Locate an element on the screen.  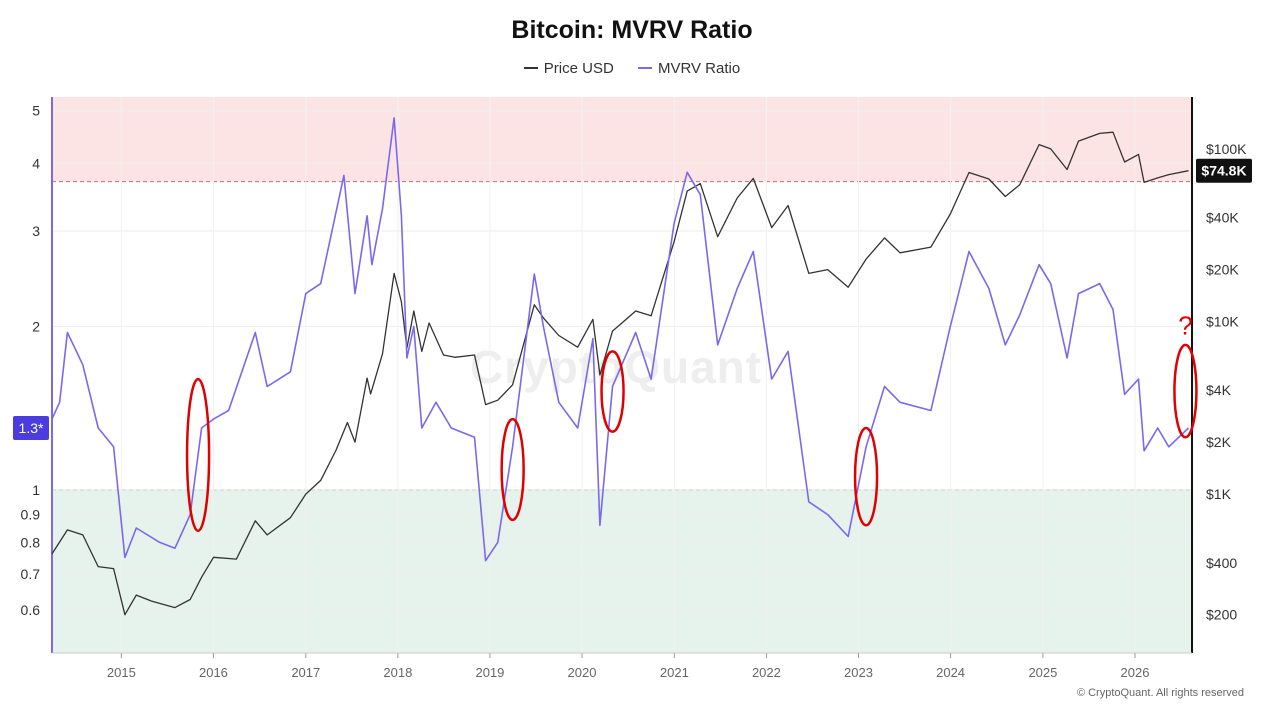
y-right-tick-label: $100K is located at coordinates (1226, 149).